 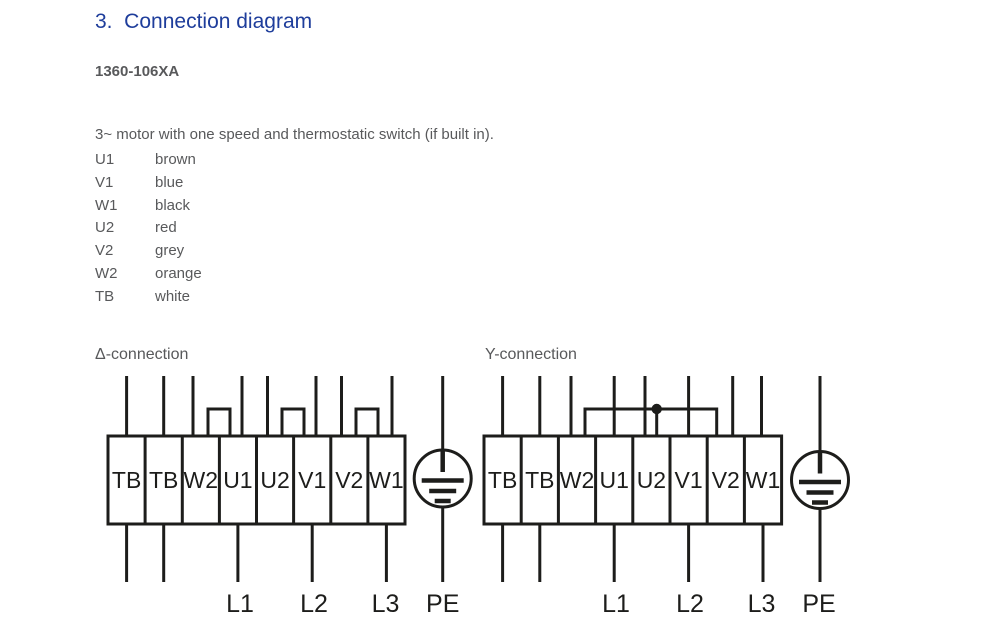 I want to click on legend-row: U1 brown, so click(x=148, y=160).